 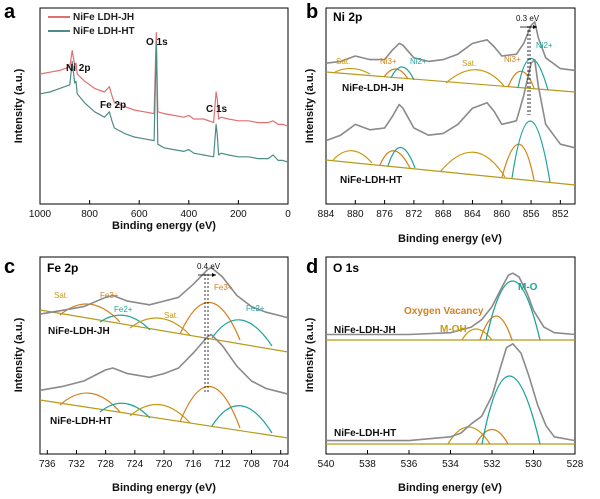 I want to click on panel-label-d: d, so click(x=312, y=267).